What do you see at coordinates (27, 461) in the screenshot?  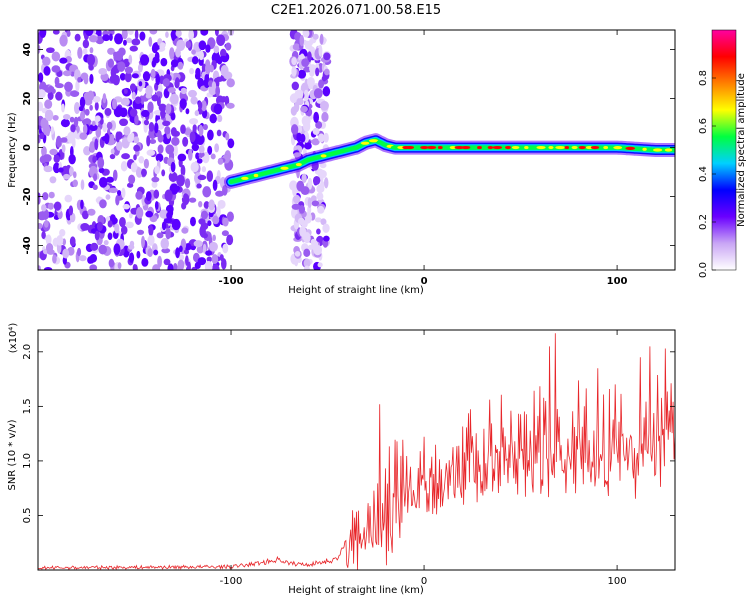 I see `snr-y-tick-label: 1.0` at bounding box center [27, 461].